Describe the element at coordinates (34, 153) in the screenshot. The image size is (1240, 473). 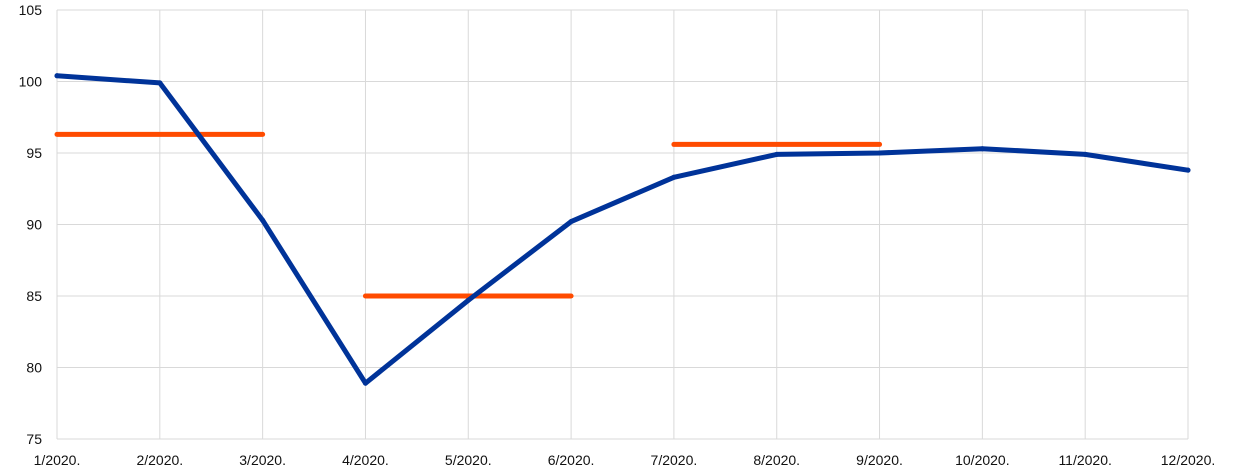
I see `y-tick-label: 95` at that location.